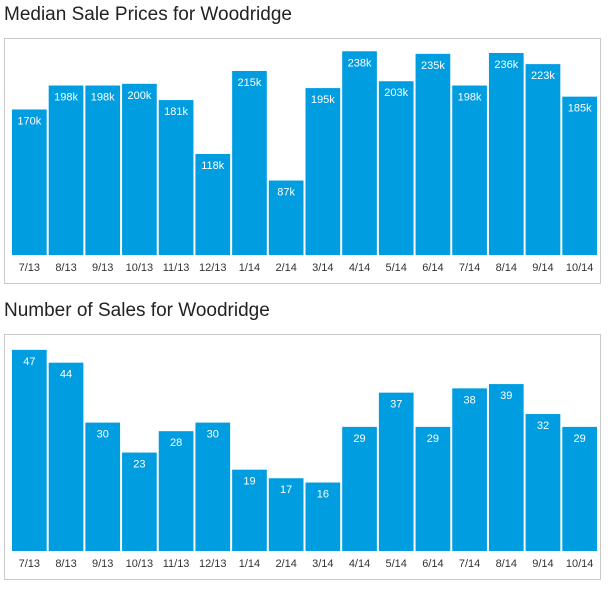 The width and height of the screenshot is (613, 590). I want to click on sales-data-label-2: 30, so click(103, 435).